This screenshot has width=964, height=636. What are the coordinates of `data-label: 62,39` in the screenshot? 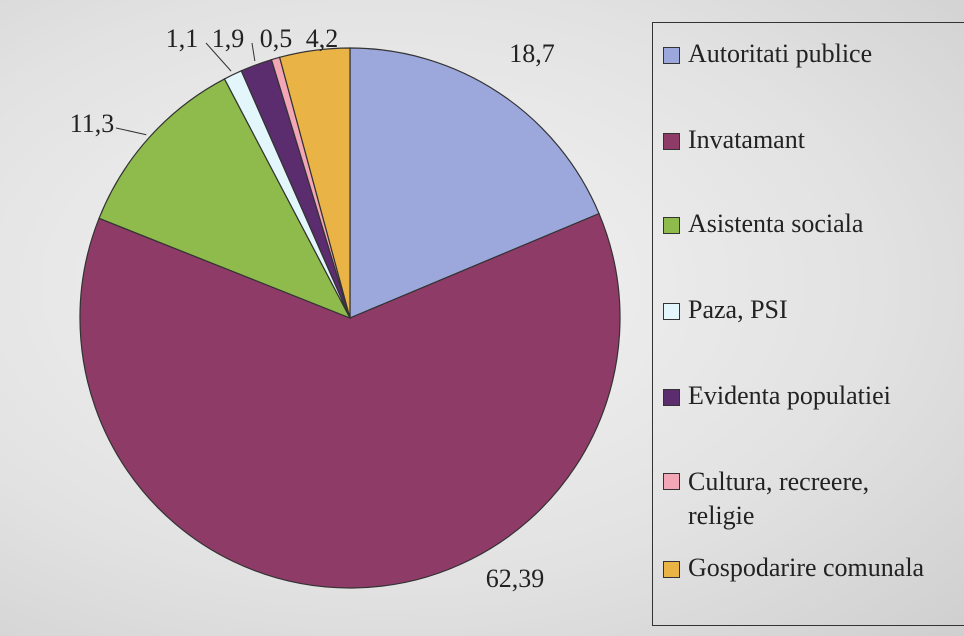 It's located at (515, 578).